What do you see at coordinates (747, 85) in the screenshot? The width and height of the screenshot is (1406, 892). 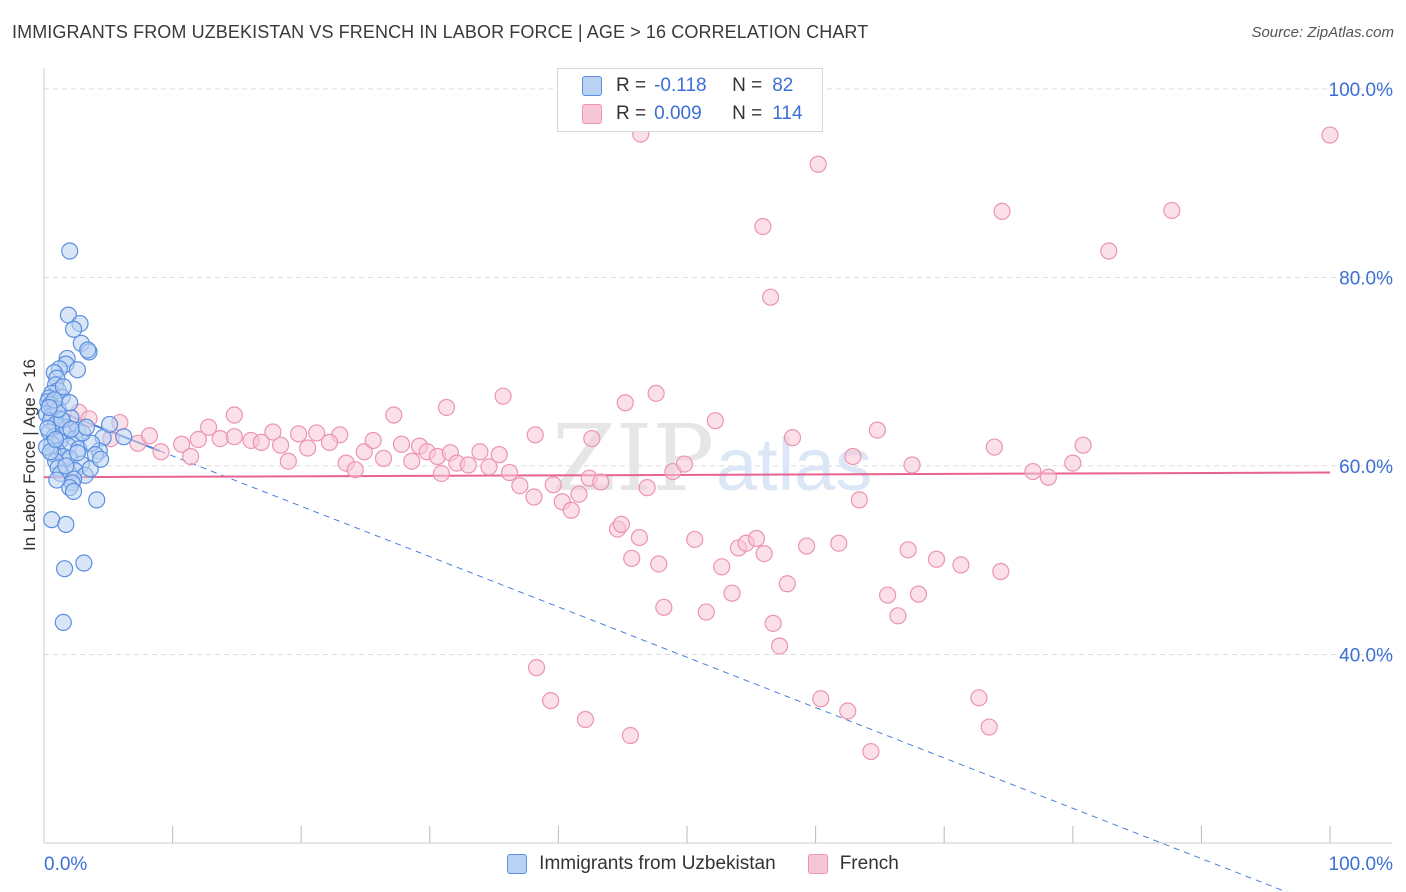 I see `legend-n-label: N =` at bounding box center [747, 85].